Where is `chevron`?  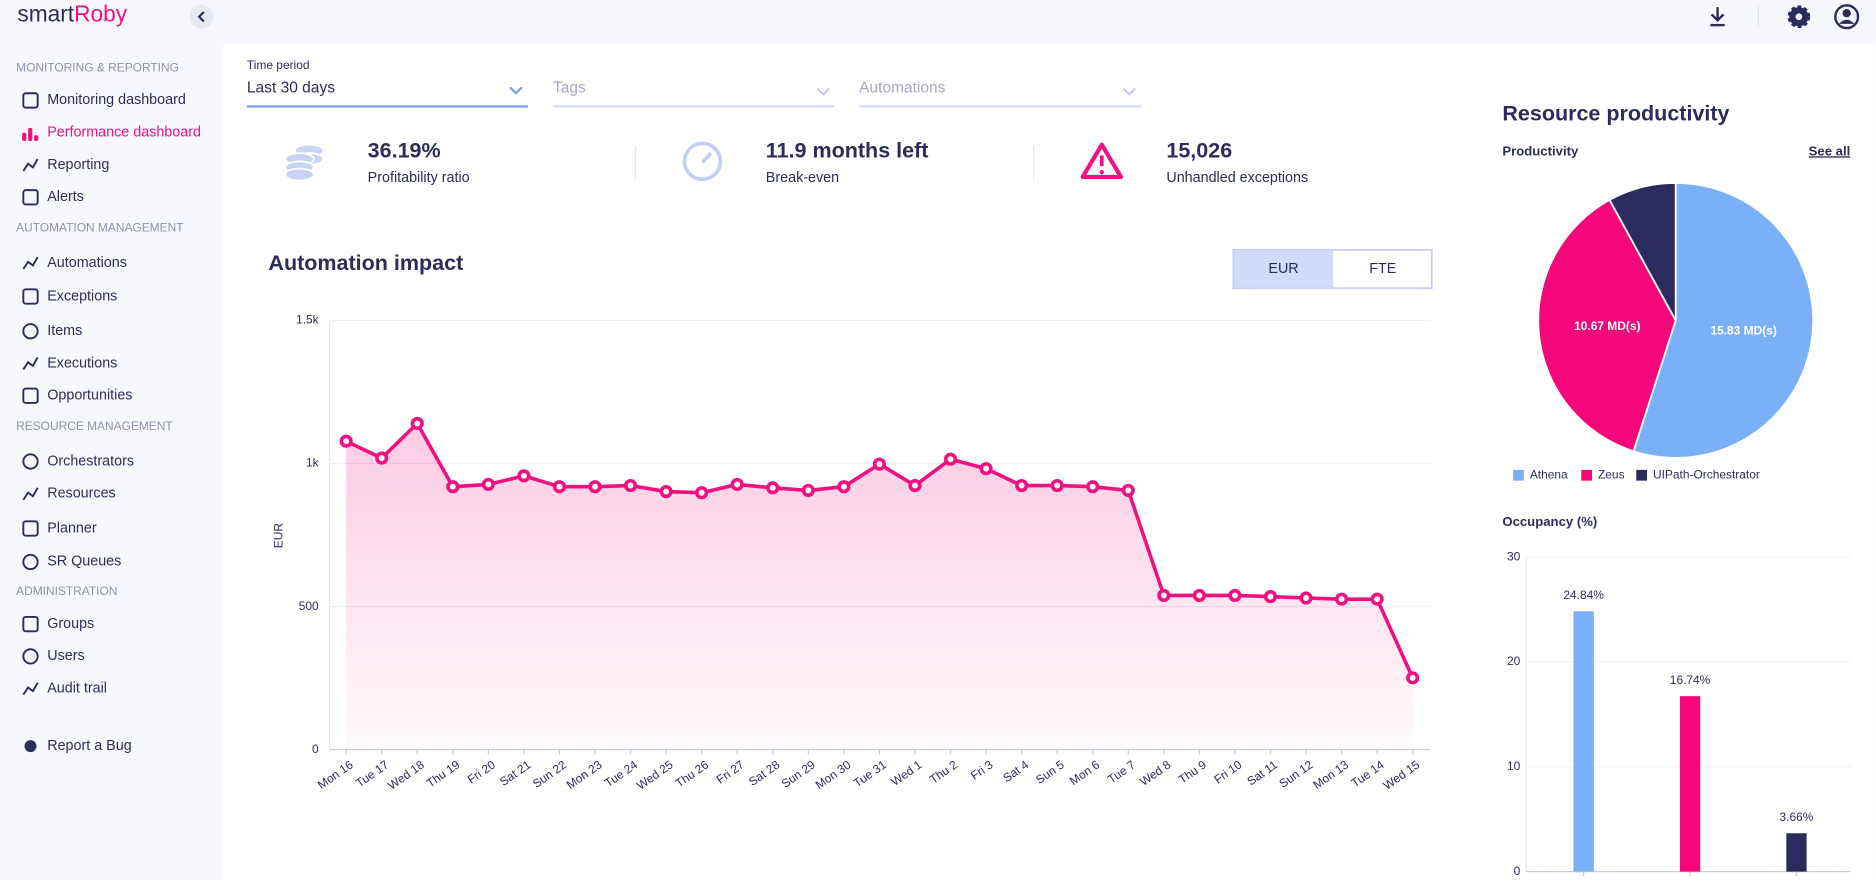 chevron is located at coordinates (516, 90).